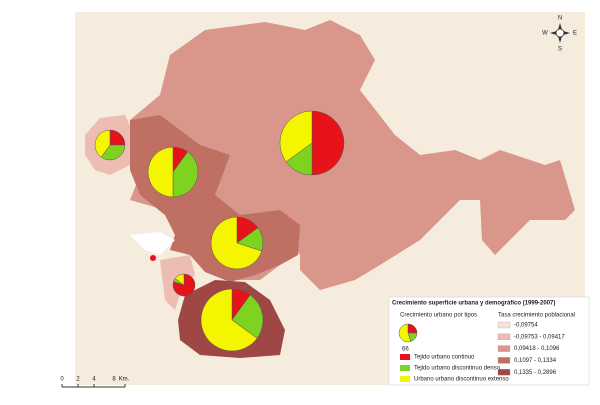 Image resolution: width=600 pixels, height=405 pixels. What do you see at coordinates (152, 243) in the screenshot?
I see `sea-inlet` at bounding box center [152, 243].